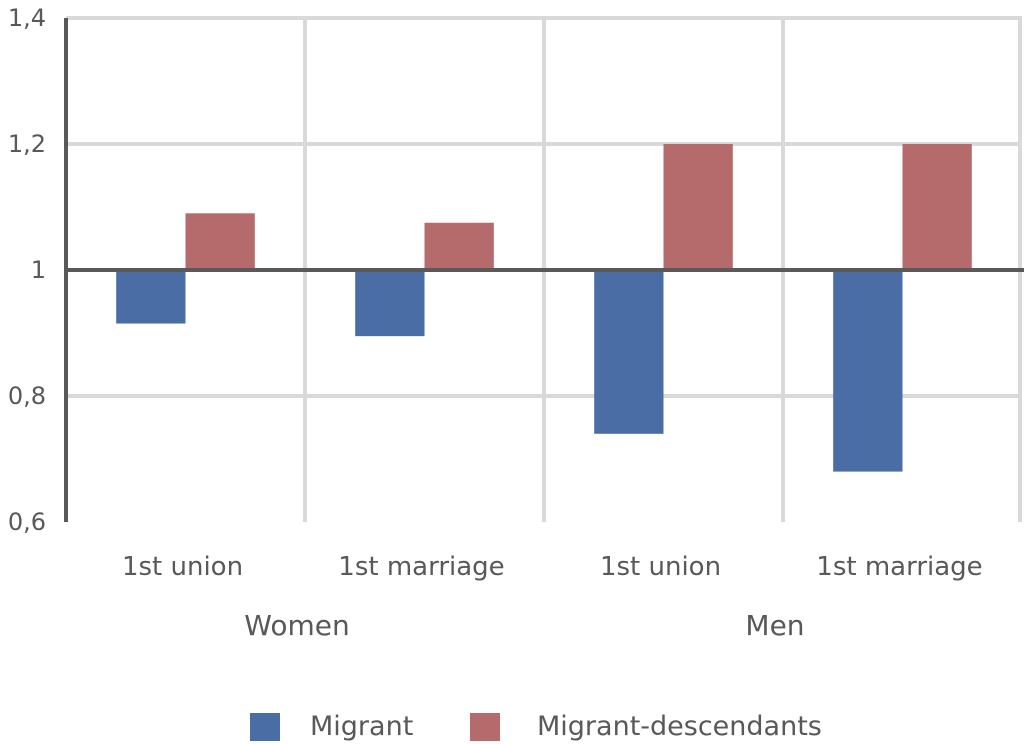 The width and height of the screenshot is (1024, 745). What do you see at coordinates (27, 396) in the screenshot?
I see `y-tick-label: 0,8` at bounding box center [27, 396].